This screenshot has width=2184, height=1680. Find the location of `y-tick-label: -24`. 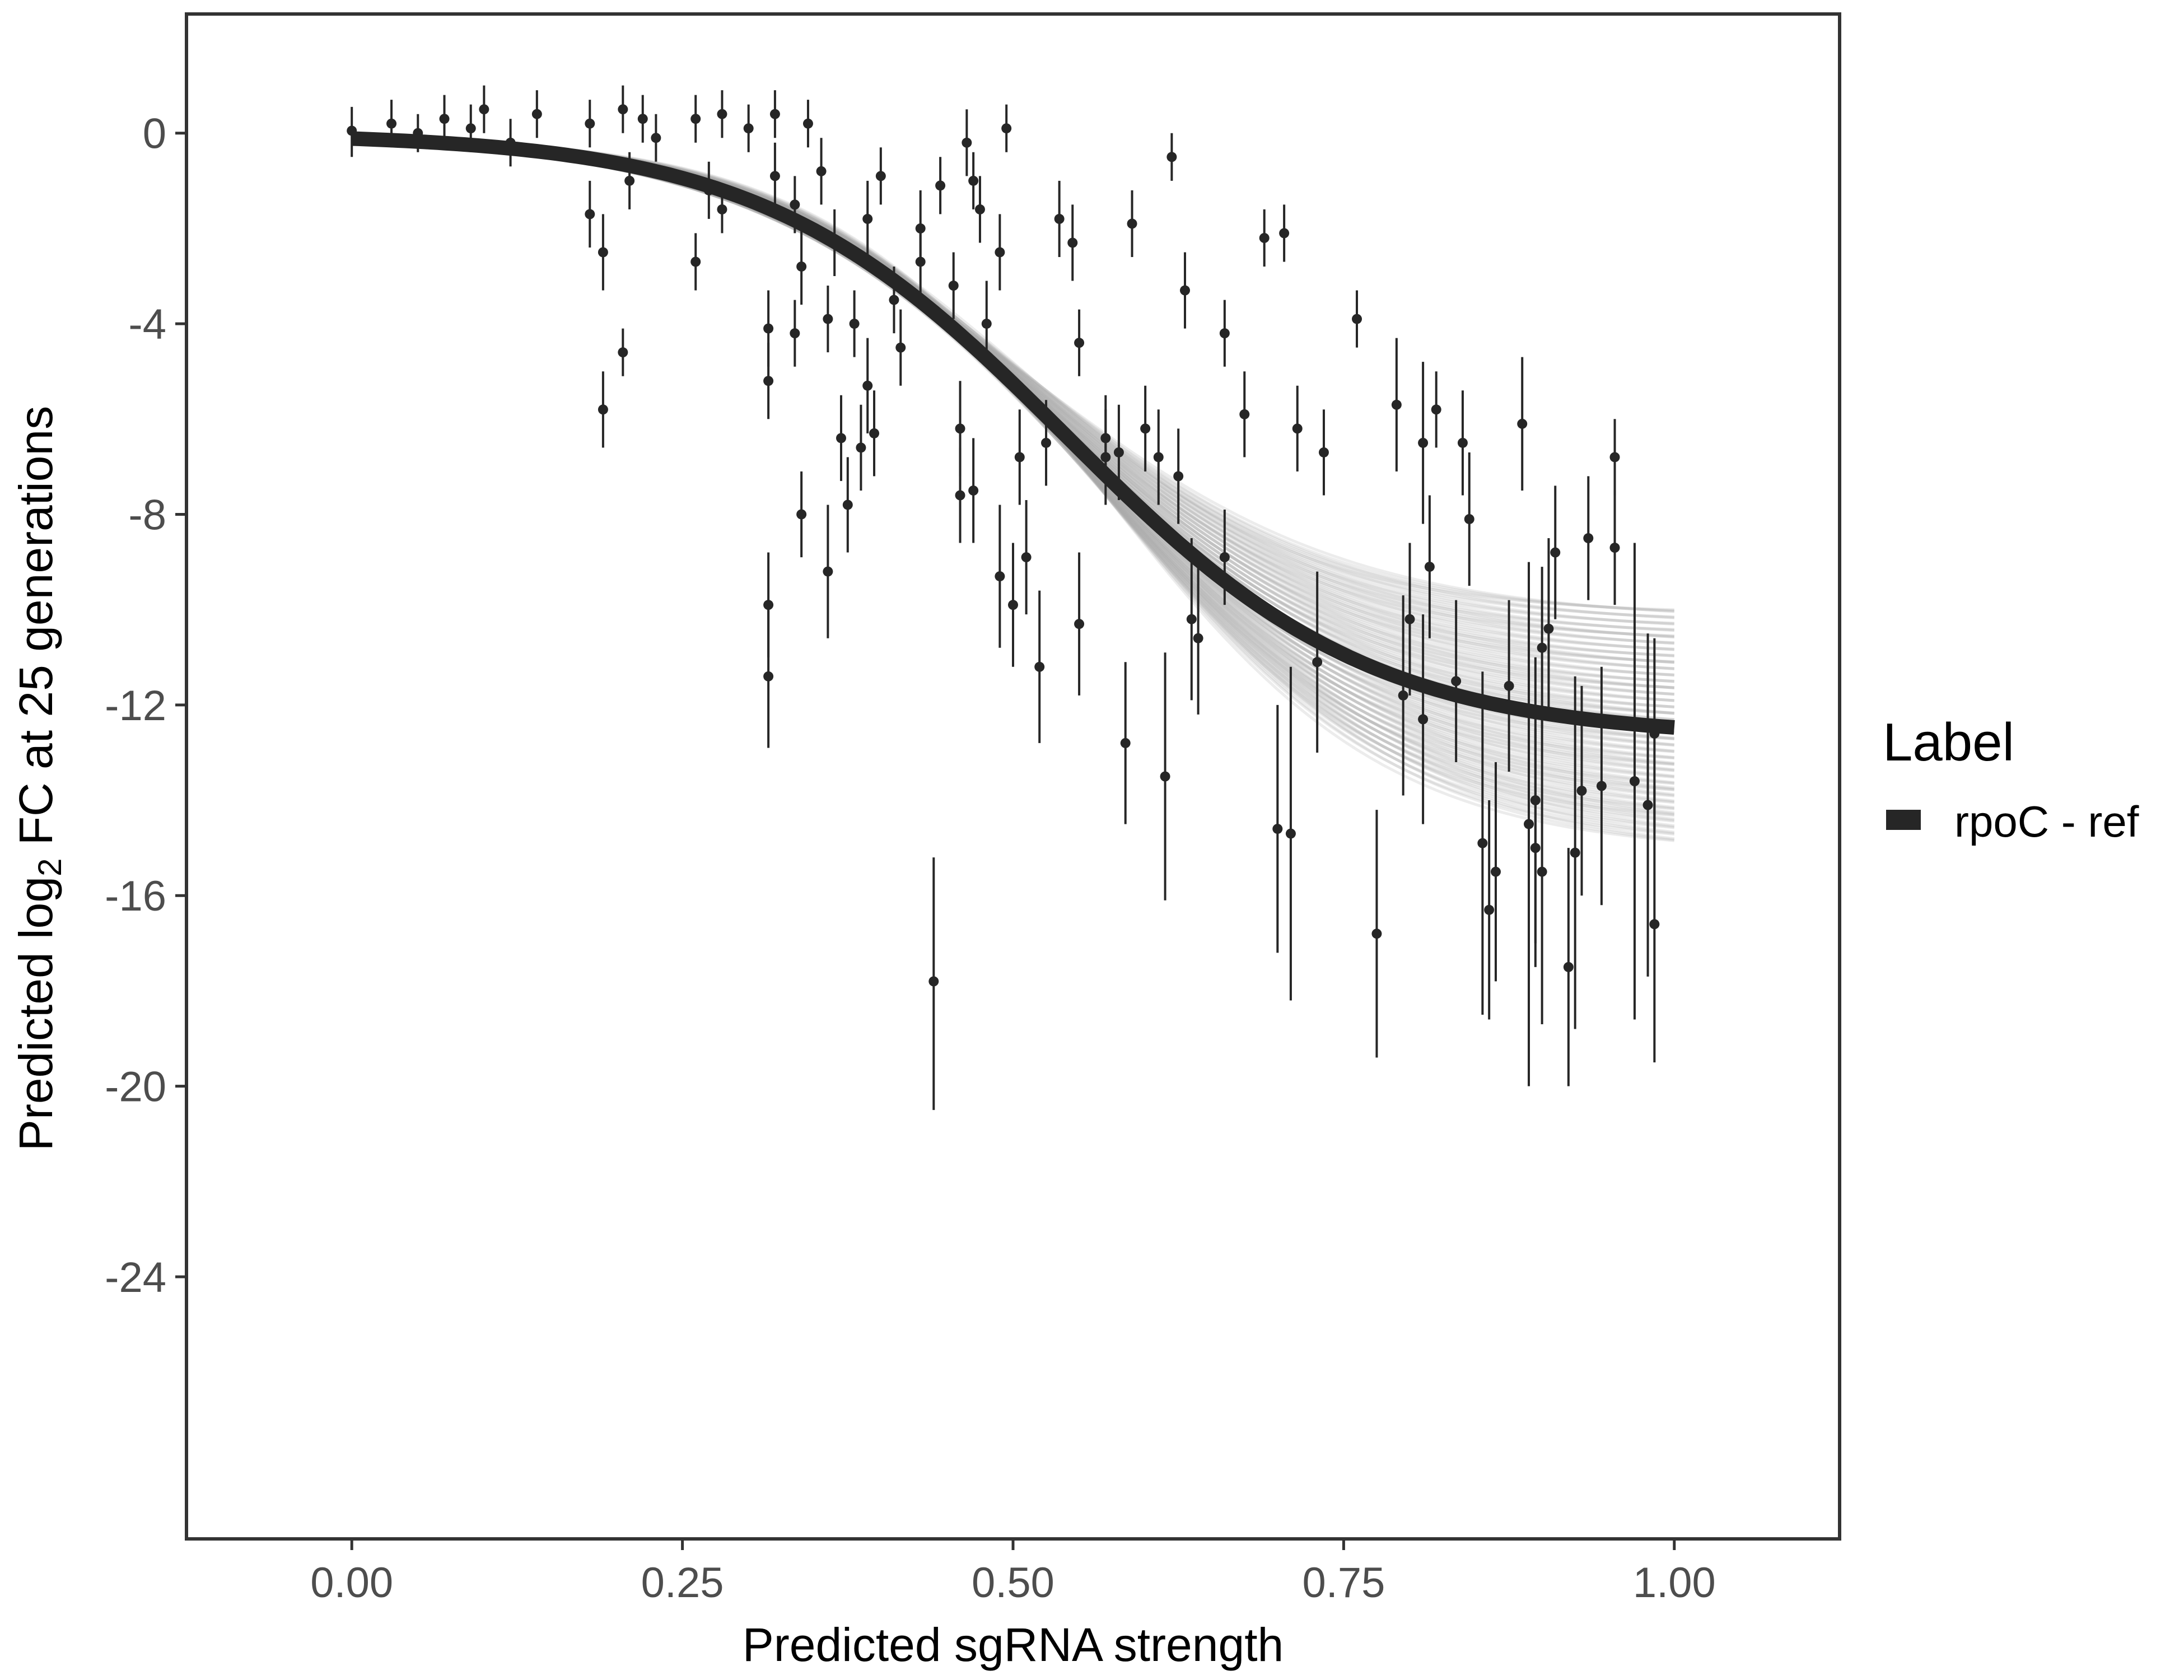

y-tick-label: -24 is located at coordinates (136, 1278).